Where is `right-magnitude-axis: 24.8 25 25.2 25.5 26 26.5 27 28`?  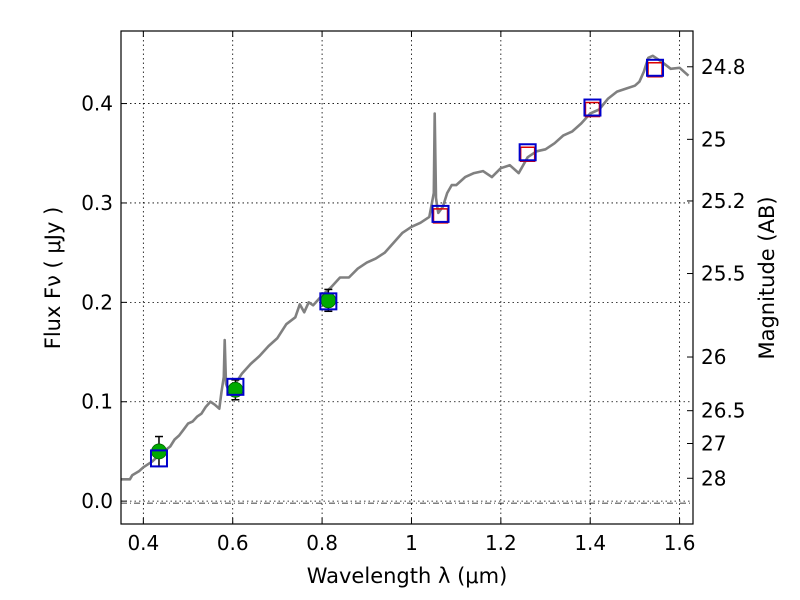 right-magnitude-axis: 24.8 25 25.2 25.5 26 26.5 27 28 is located at coordinates (716, 272).